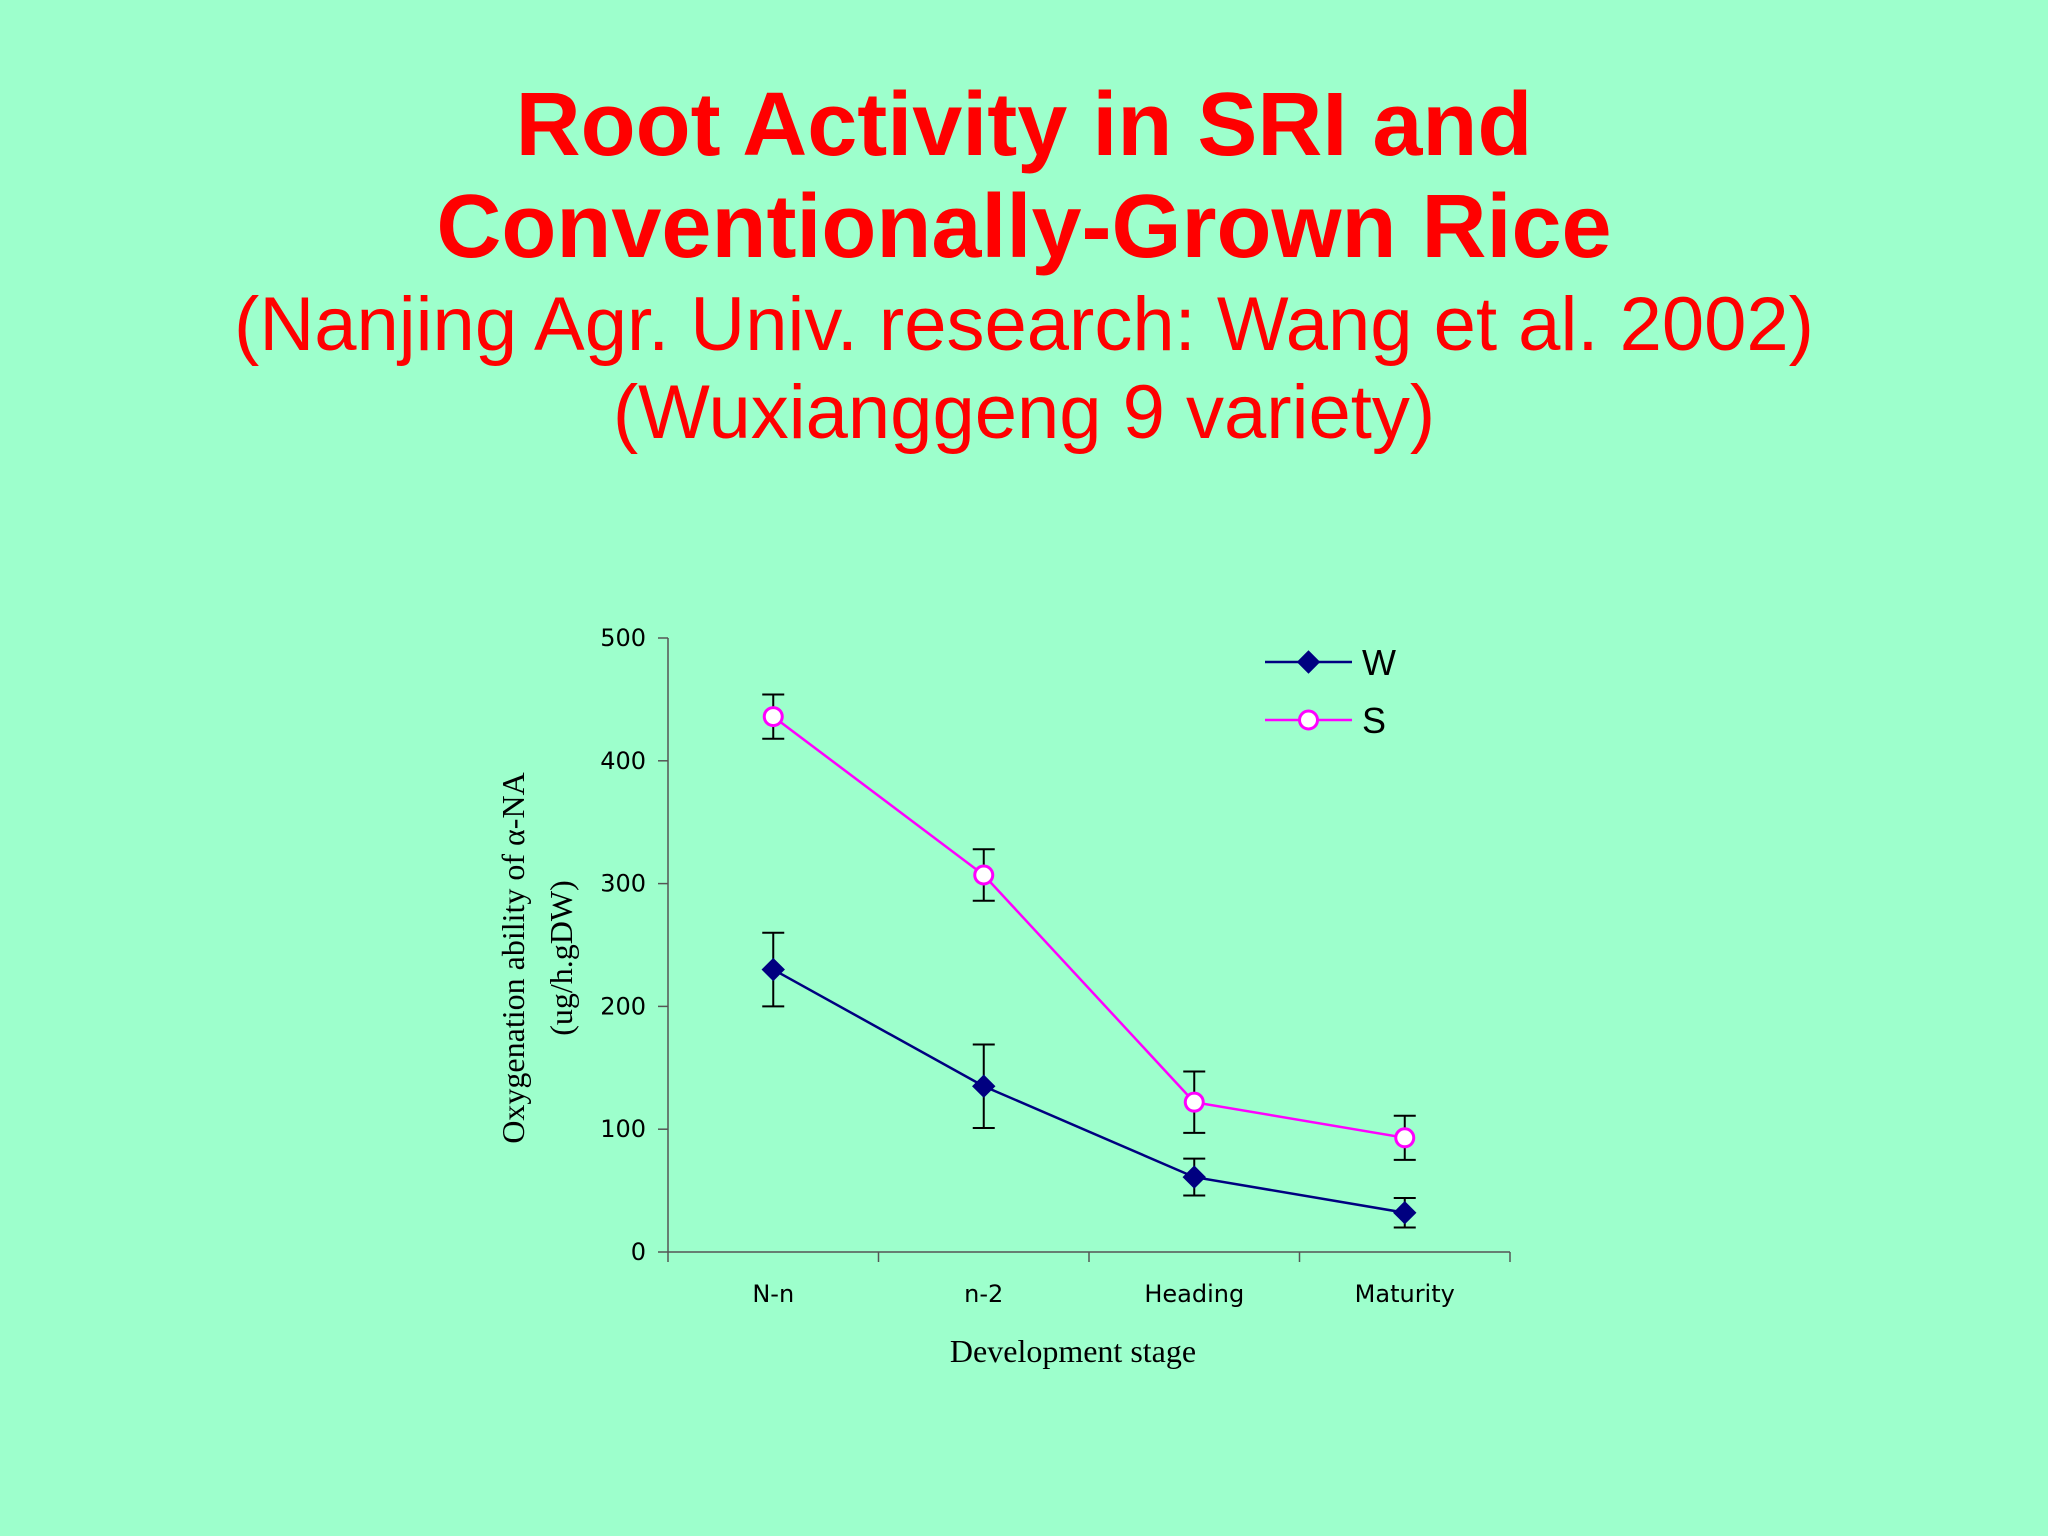 The image size is (2048, 1536). What do you see at coordinates (1330, 691) in the screenshot?
I see `chart-legend: WS` at bounding box center [1330, 691].